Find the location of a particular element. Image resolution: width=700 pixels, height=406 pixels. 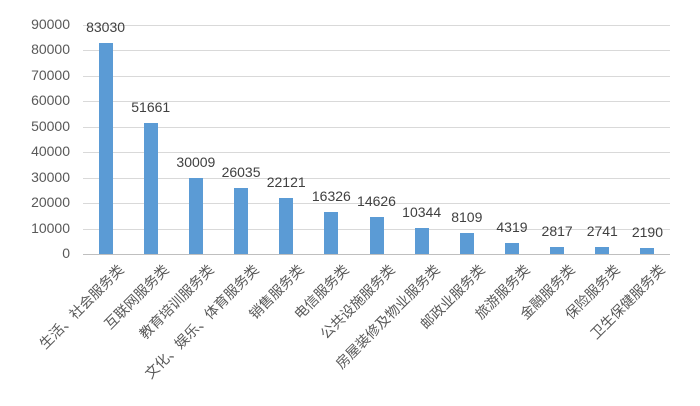

data-label: 83030 is located at coordinates (106, 26).